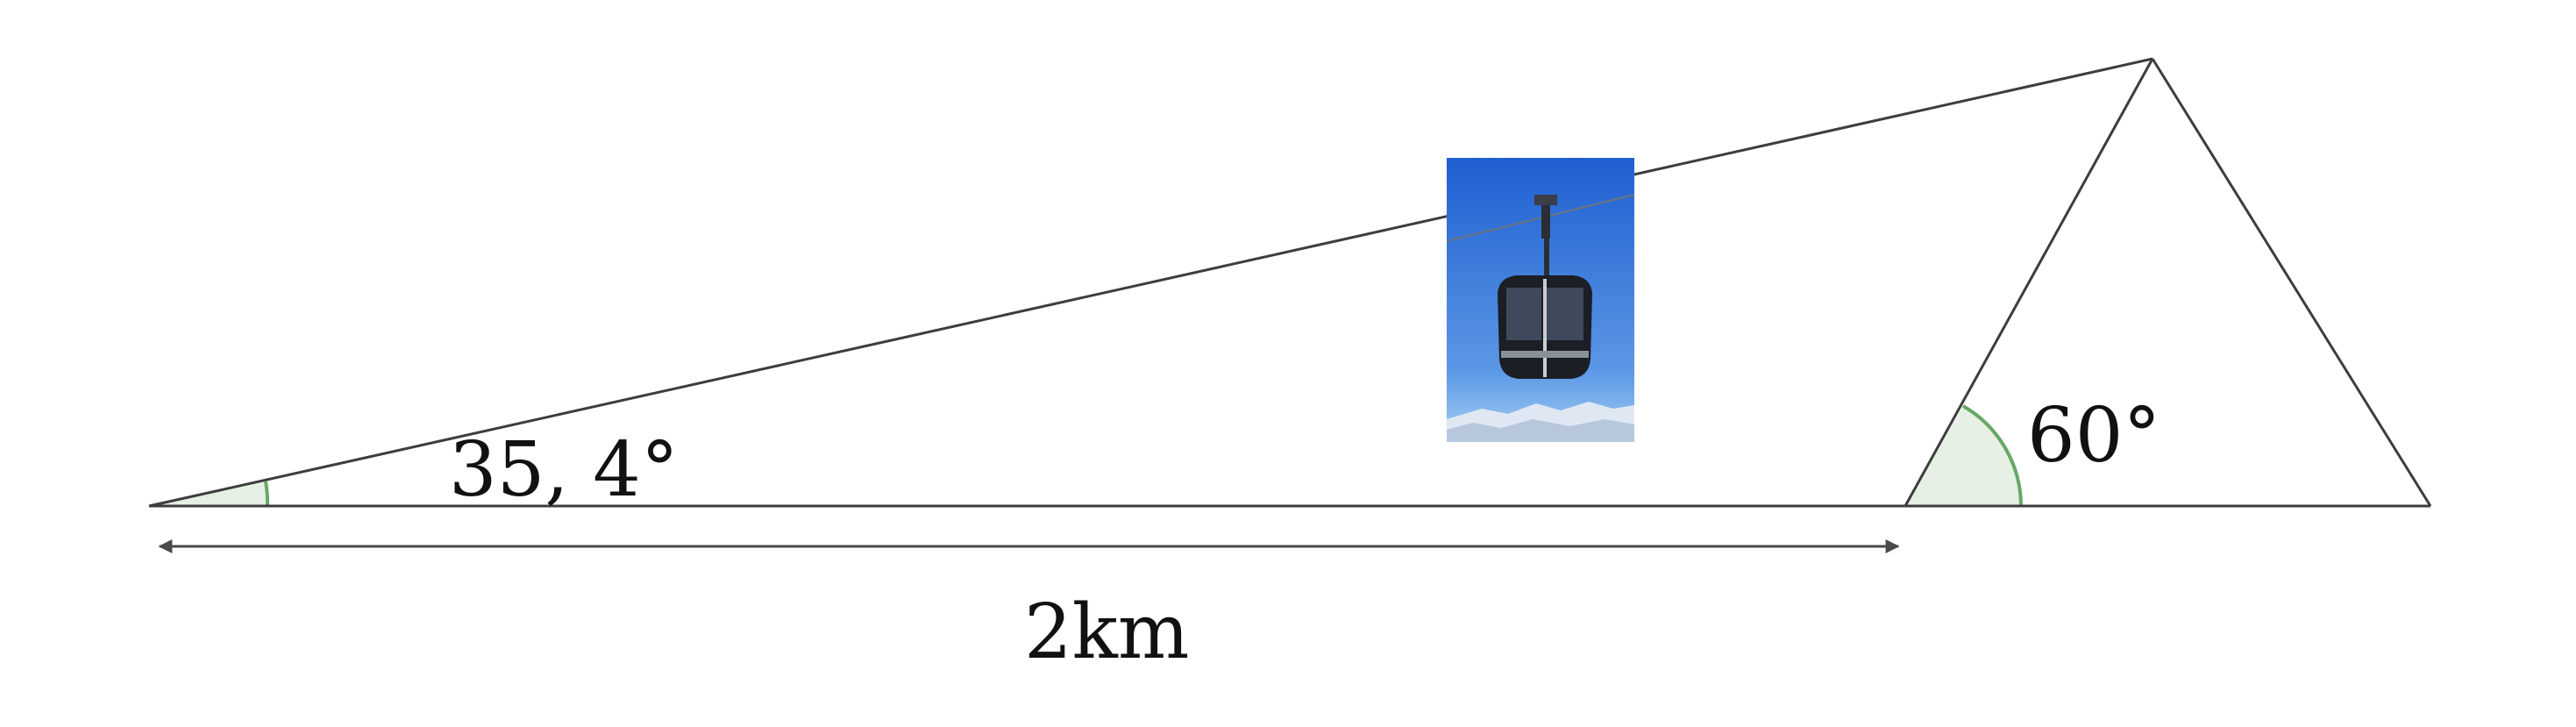  Describe the element at coordinates (1106, 632) in the screenshot. I see `distance-label: 2km` at that location.